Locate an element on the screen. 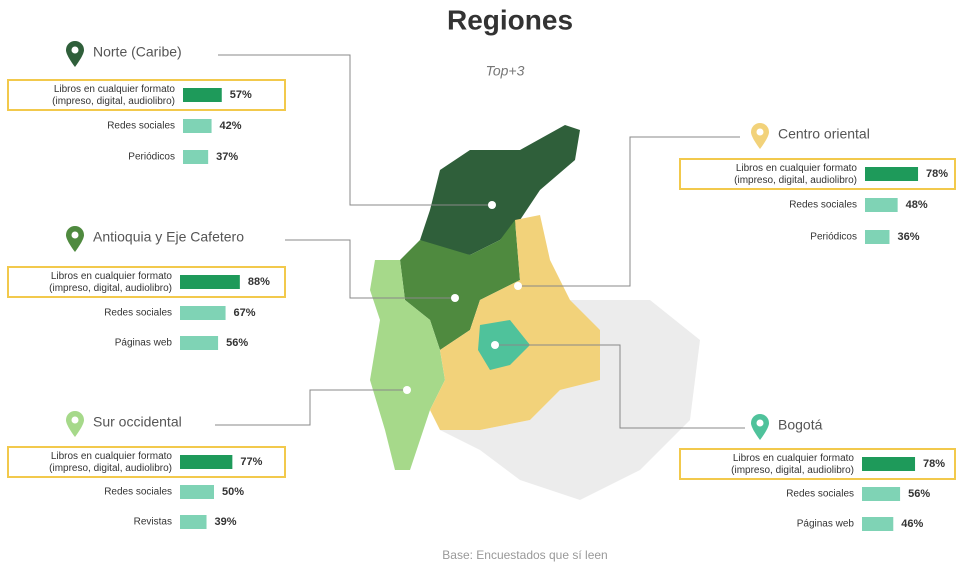  value-label: 39% is located at coordinates (226, 522).